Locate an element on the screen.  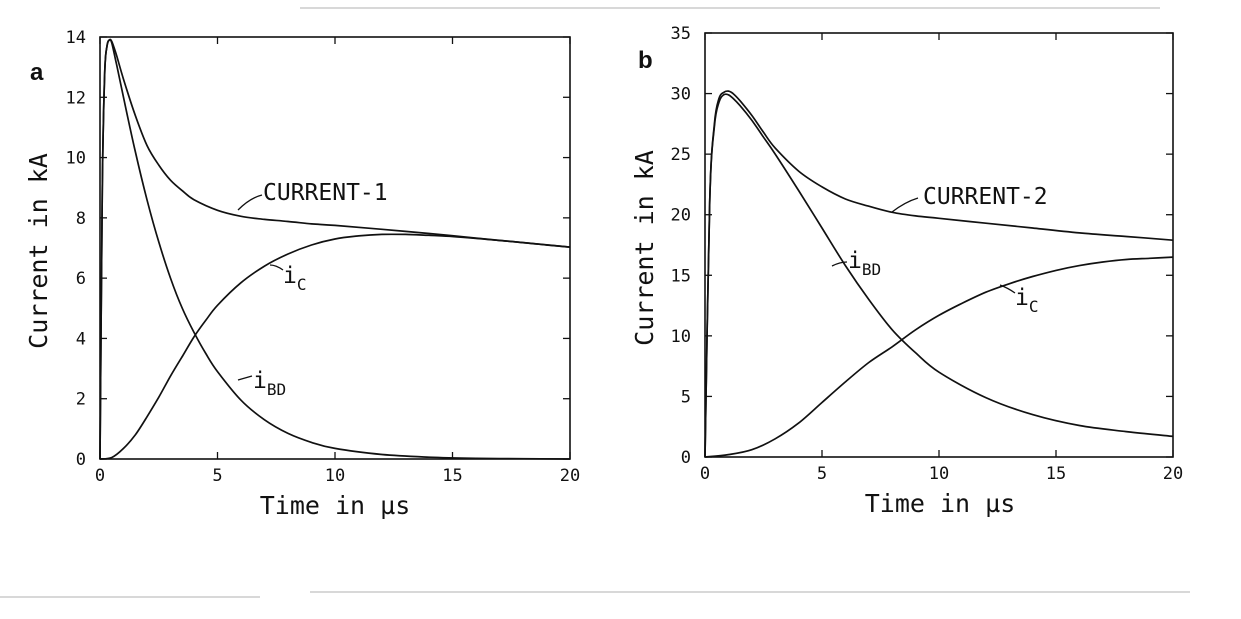
y-tick-label: 25 is located at coordinates (681, 155).